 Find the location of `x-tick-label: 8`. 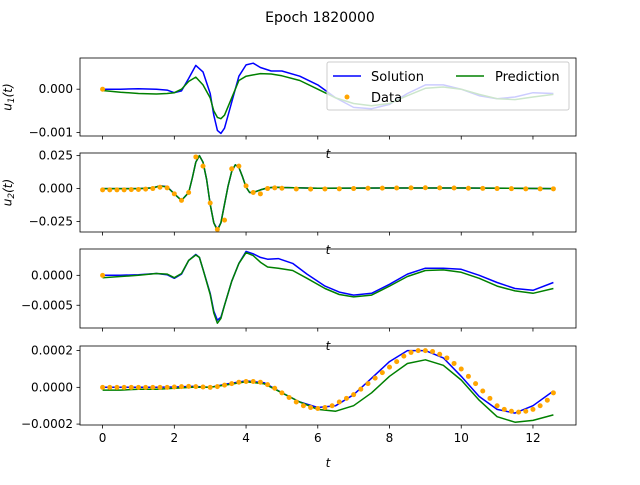

x-tick-label: 8 is located at coordinates (390, 438).